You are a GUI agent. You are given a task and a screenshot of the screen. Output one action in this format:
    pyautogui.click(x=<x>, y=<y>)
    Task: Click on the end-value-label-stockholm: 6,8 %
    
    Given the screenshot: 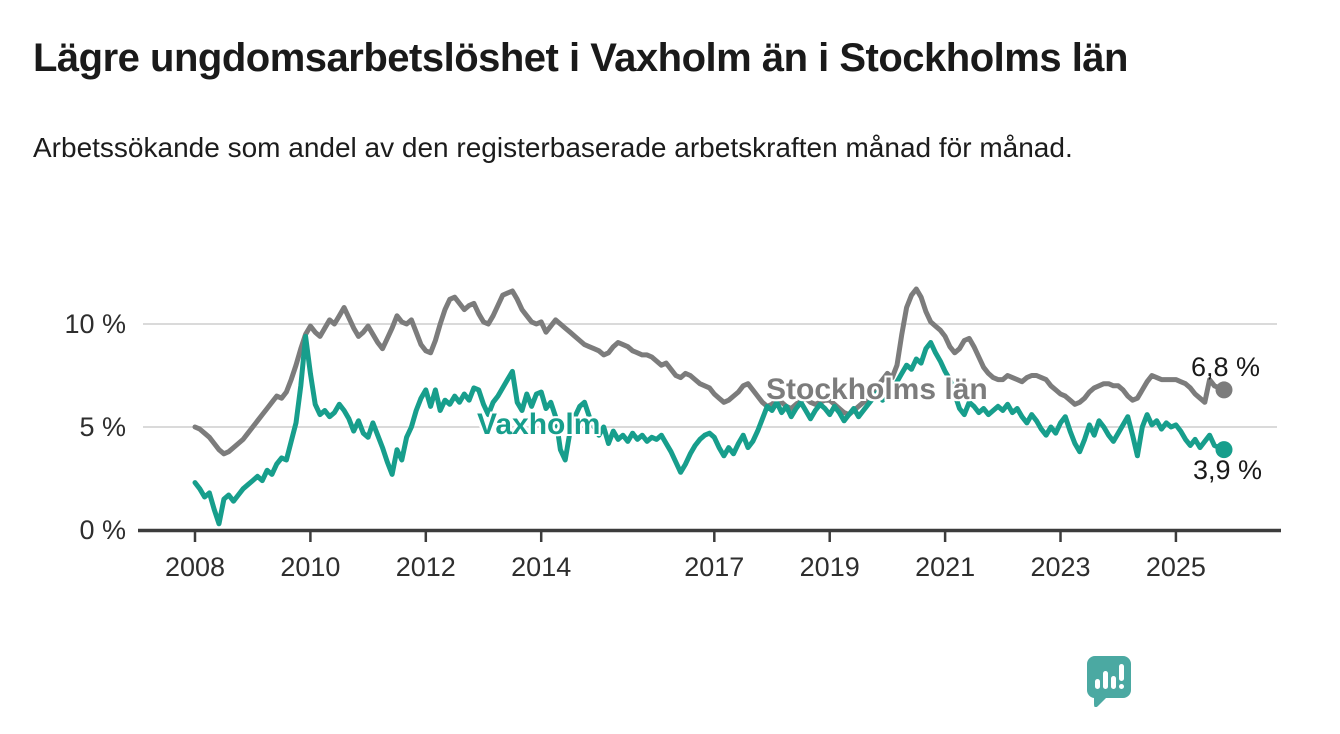 What is the action you would take?
    pyautogui.click(x=1225, y=367)
    